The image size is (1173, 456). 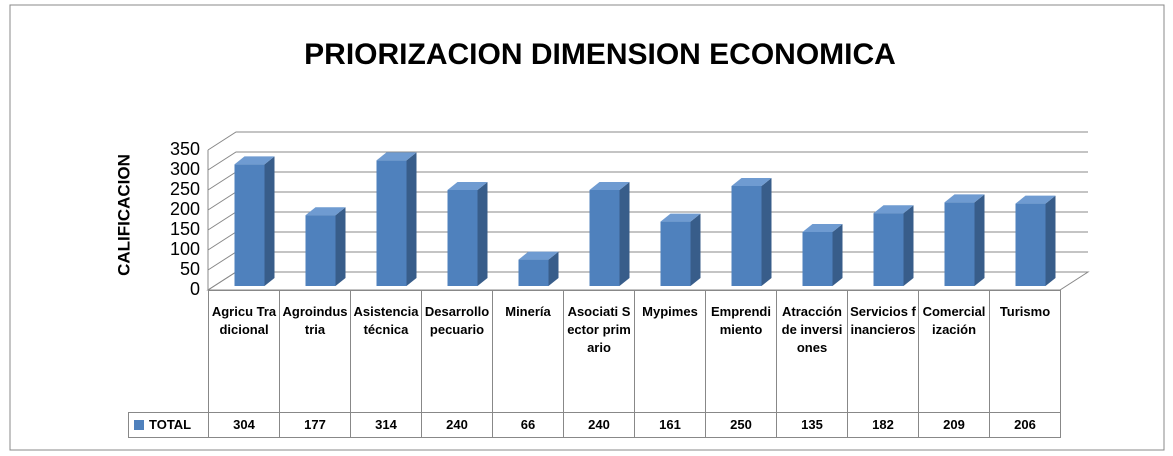 What do you see at coordinates (599, 351) in the screenshot?
I see `category-cell: Asociati Sector primario` at bounding box center [599, 351].